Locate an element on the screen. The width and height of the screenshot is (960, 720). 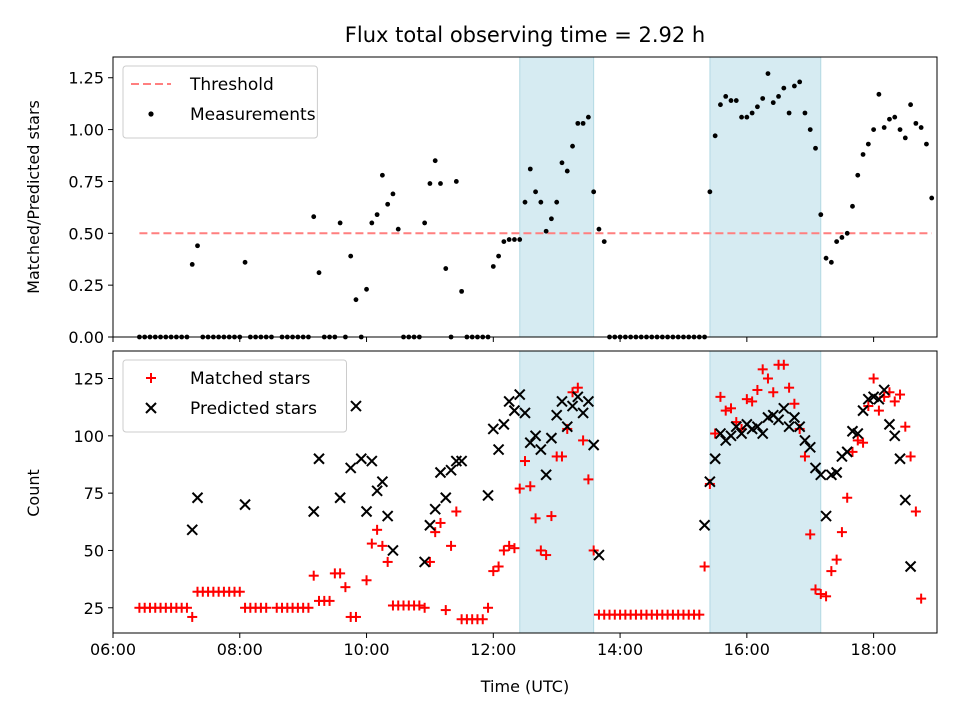
bottom-legend-label: Predicted stars is located at coordinates (253, 409).